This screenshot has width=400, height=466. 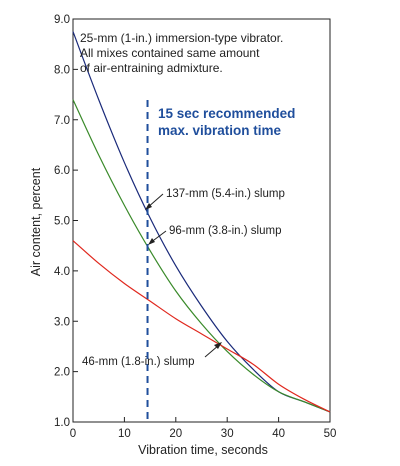 What do you see at coordinates (73, 434) in the screenshot?
I see `x-tick-label: 0` at bounding box center [73, 434].